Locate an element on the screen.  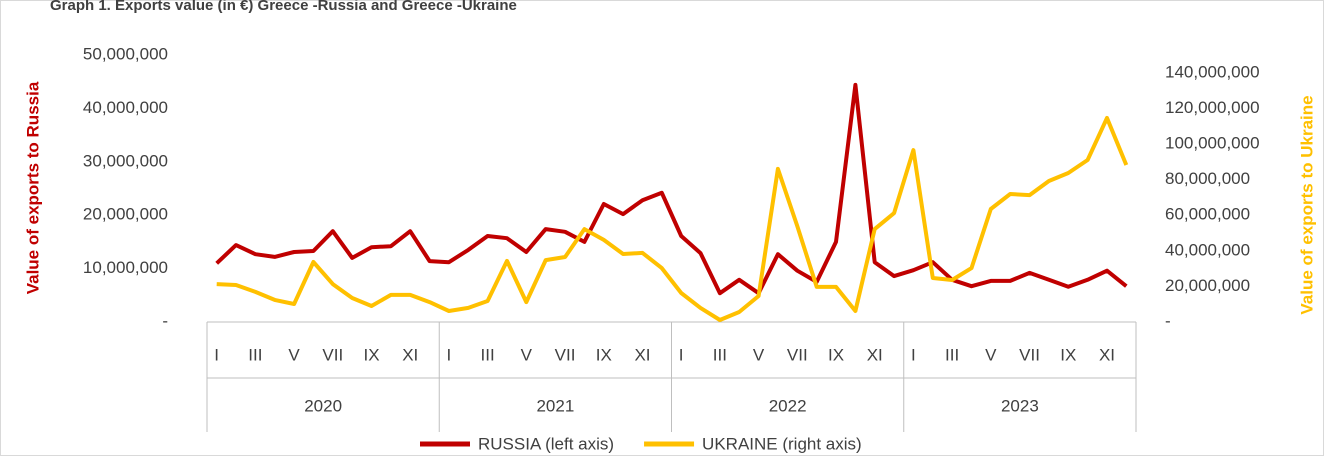
y2-tick-label: 140,000,000 is located at coordinates (1212, 71).